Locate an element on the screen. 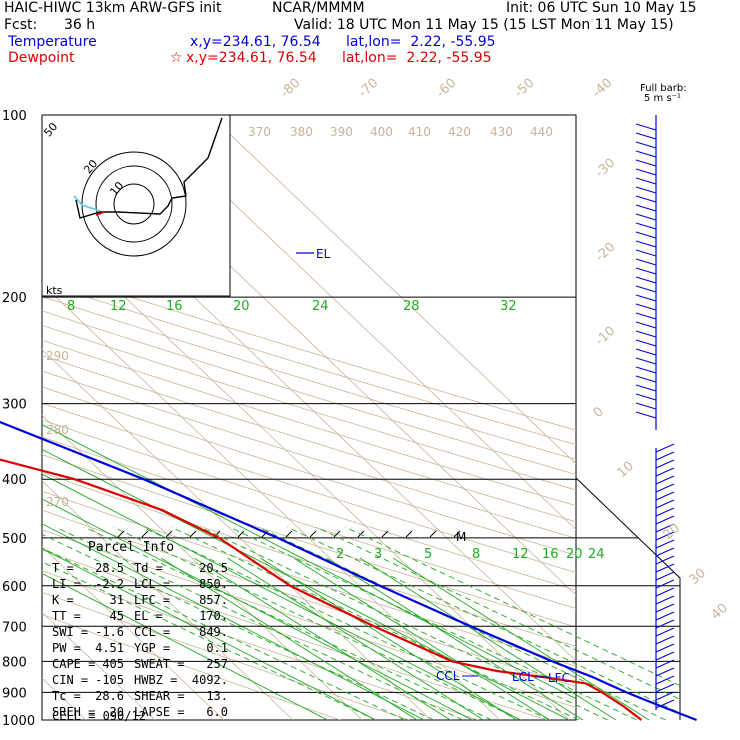 This screenshot has width=740, height=740. theta-label: 380 is located at coordinates (301, 132).